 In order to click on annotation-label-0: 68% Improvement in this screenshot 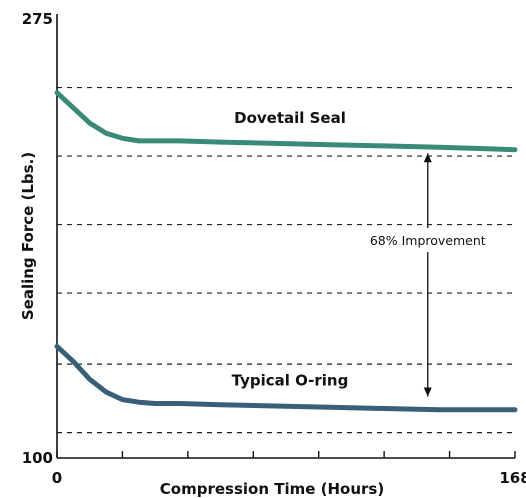, I will do `click(428, 240)`.